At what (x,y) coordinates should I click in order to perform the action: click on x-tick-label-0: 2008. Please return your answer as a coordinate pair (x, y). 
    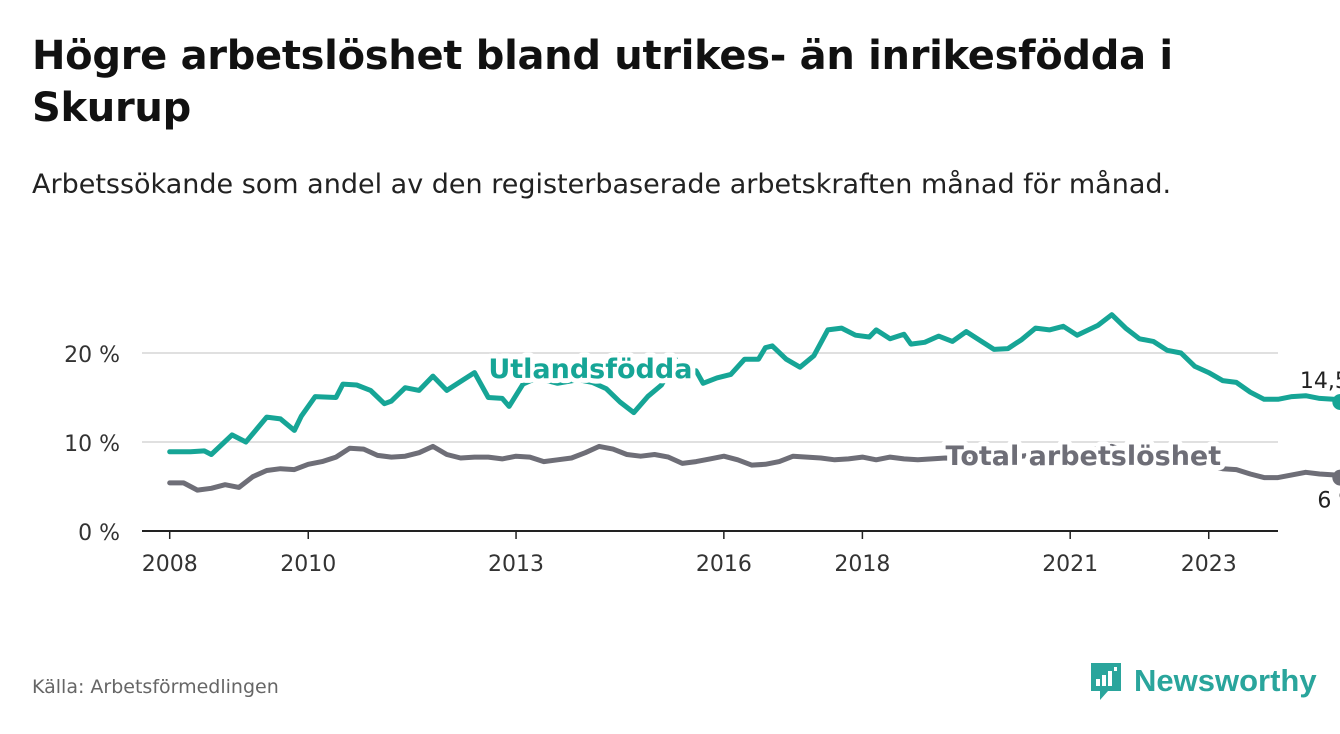
    Looking at the image, I should click on (170, 564).